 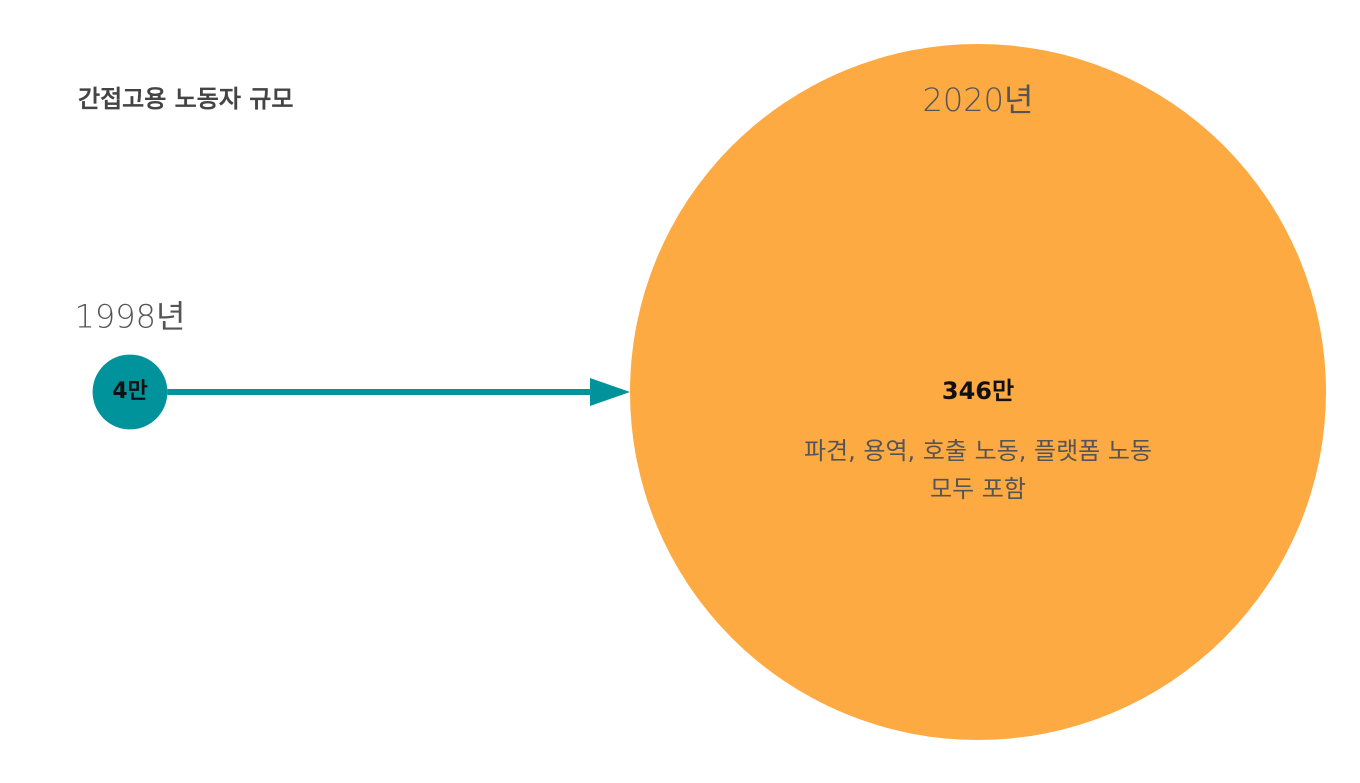 I want to click on value-label: 346만, so click(x=978, y=391).